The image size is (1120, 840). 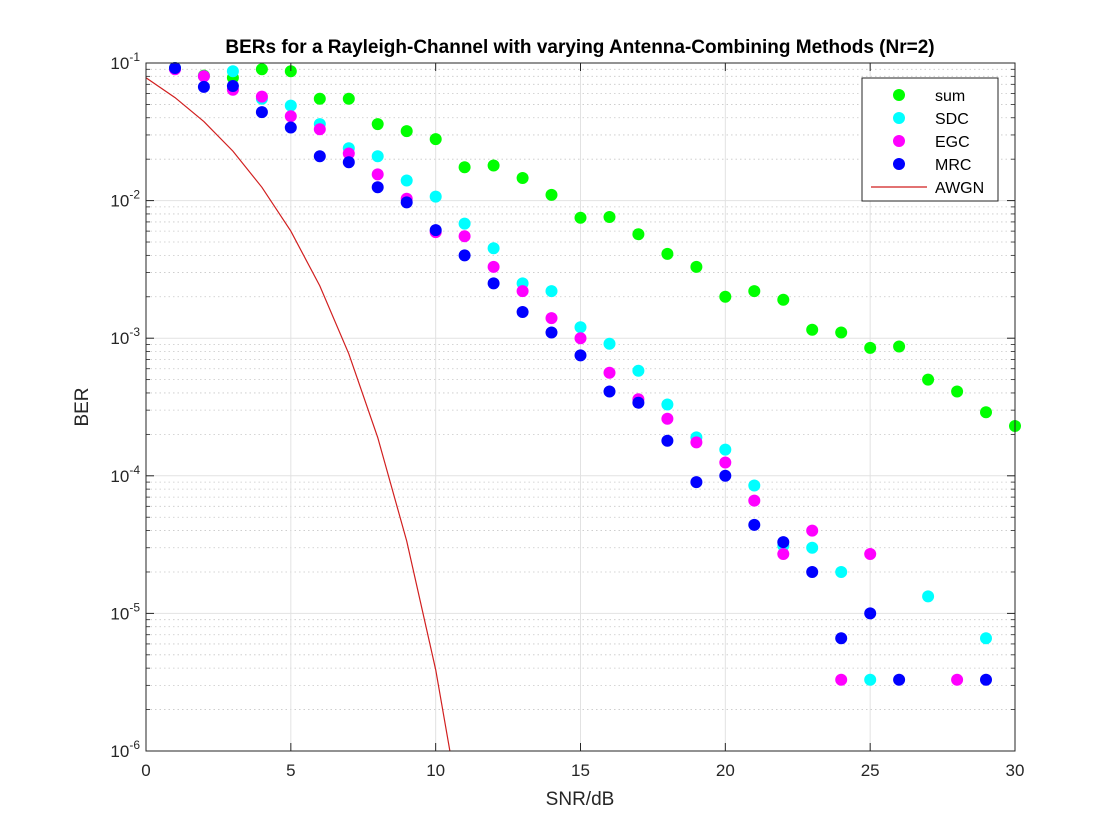 What do you see at coordinates (953, 165) in the screenshot?
I see `legend-label-mrc: MRC` at bounding box center [953, 165].